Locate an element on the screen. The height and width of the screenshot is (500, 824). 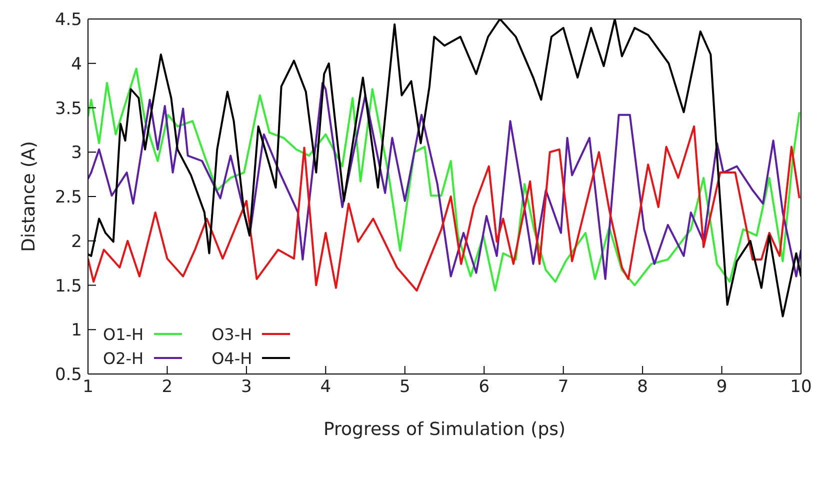
y-tick-label: 2 is located at coordinates (76, 242).